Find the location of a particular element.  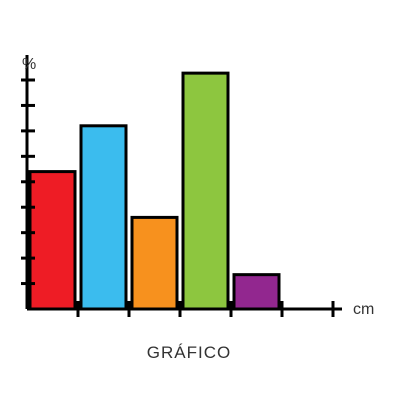

chart-title: GRÁFICO is located at coordinates (189, 352).